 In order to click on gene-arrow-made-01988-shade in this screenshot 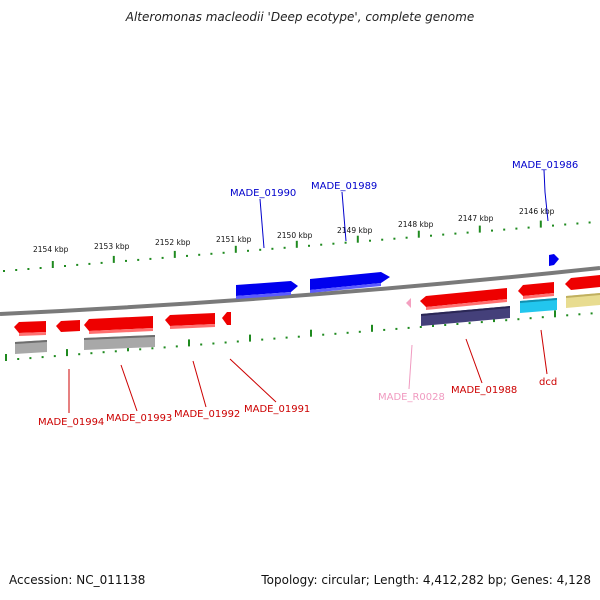, I will do `click(466, 304)`.